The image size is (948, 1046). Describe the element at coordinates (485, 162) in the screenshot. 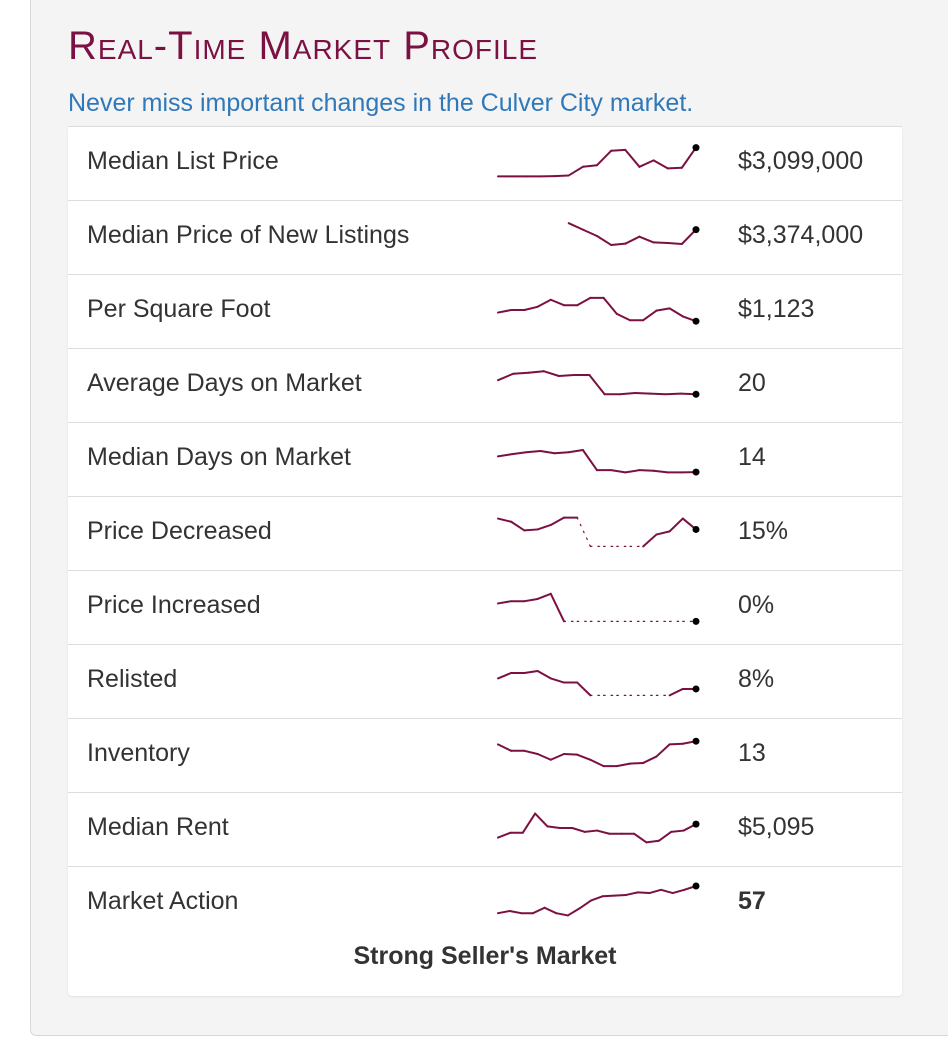

I see `metric-row-median-list-price: Median List Price $3,099,000` at that location.